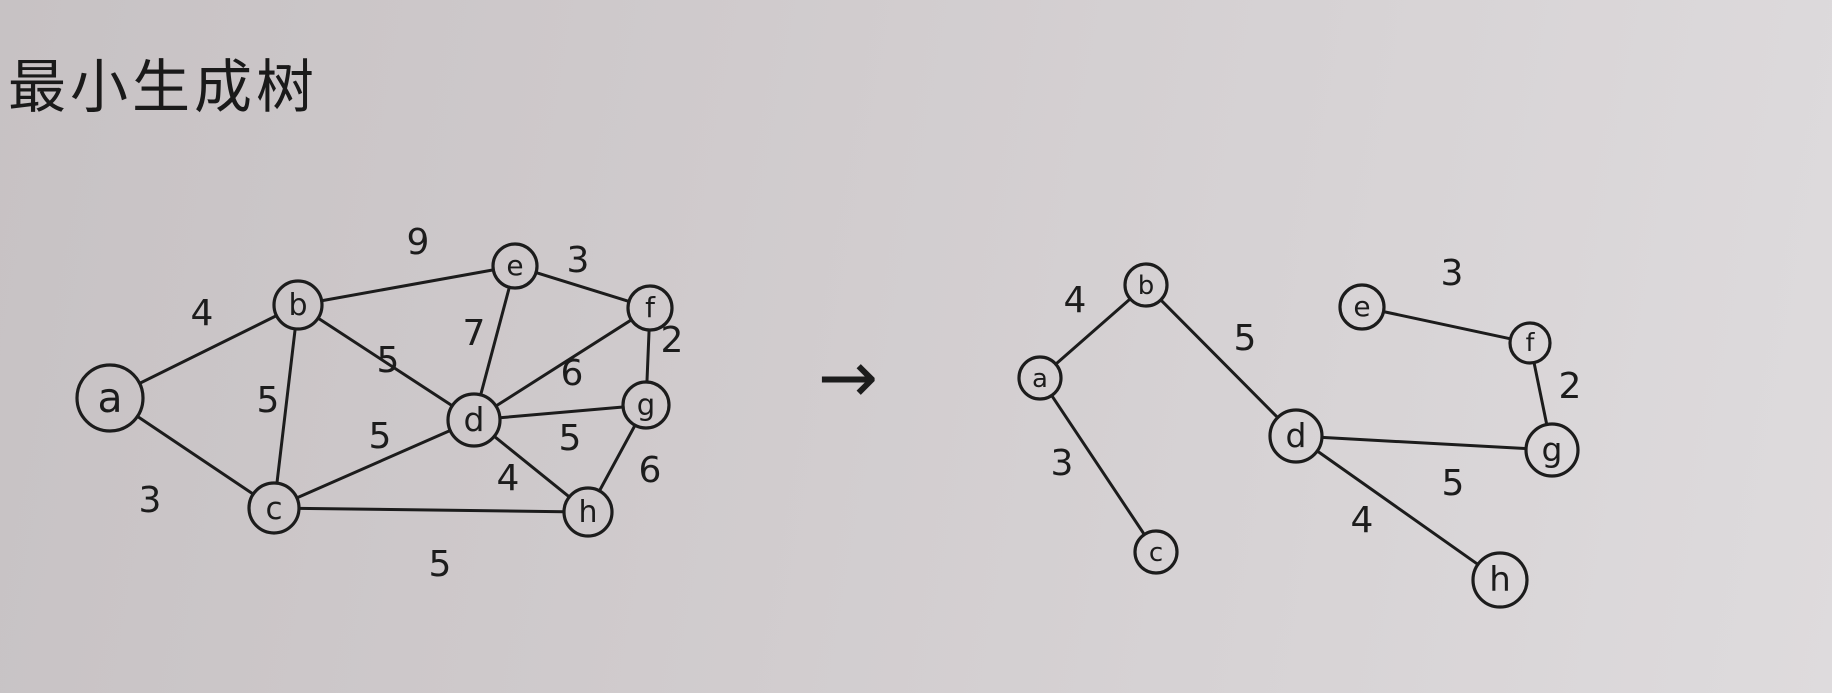 Image resolution: width=1832 pixels, height=693 pixels. I want to click on original-node-d-label: d, so click(474, 419).